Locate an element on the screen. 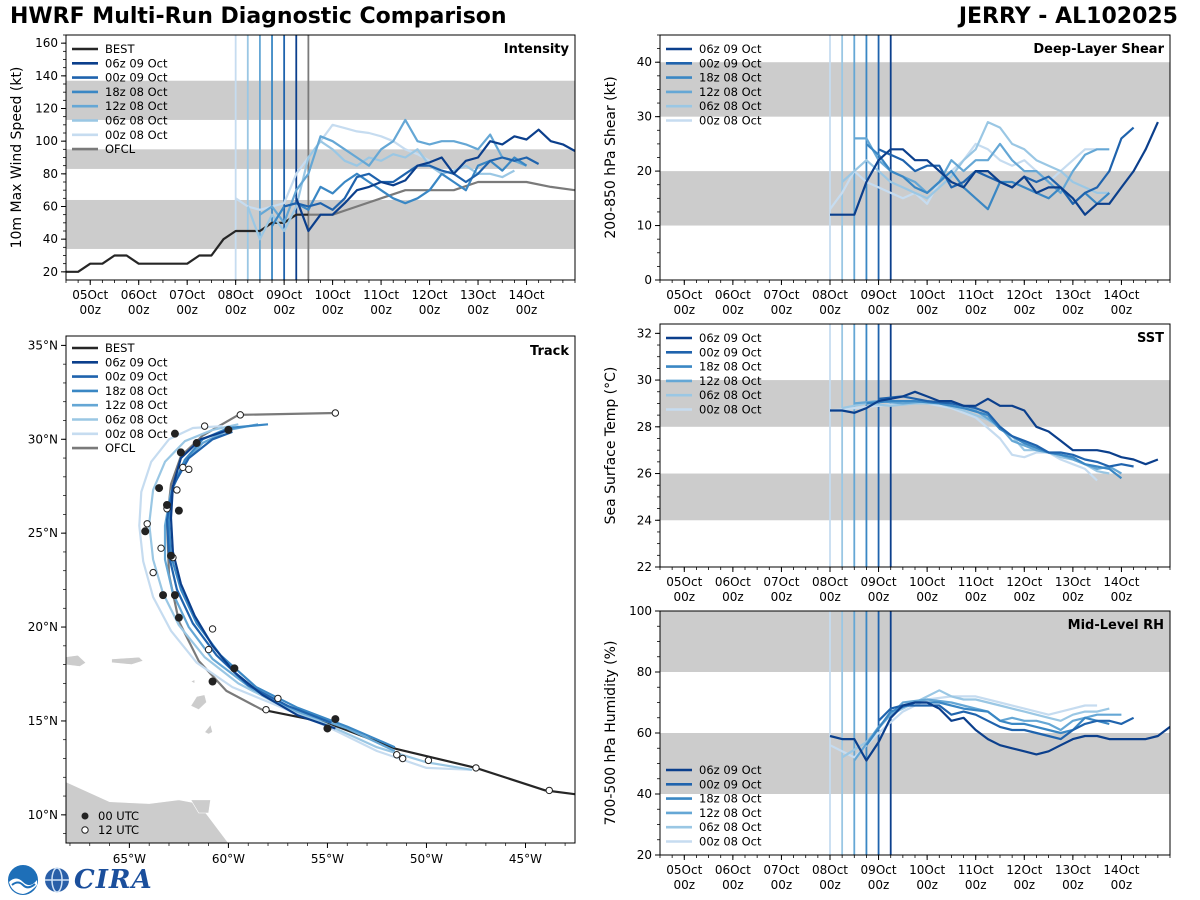 This screenshot has height=900, width=1200. track-ytick-label: 15°N is located at coordinates (43, 721).